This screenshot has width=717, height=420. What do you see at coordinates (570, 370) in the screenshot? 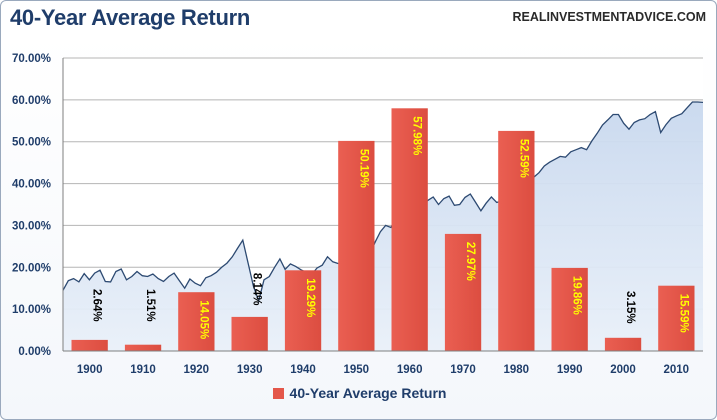
I see `x-tick-label: 1990` at bounding box center [570, 370].